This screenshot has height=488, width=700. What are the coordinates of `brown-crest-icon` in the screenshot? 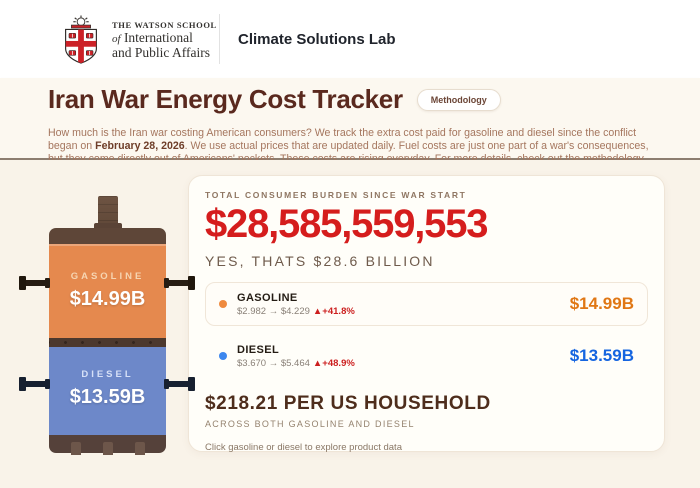 It's located at (81, 39).